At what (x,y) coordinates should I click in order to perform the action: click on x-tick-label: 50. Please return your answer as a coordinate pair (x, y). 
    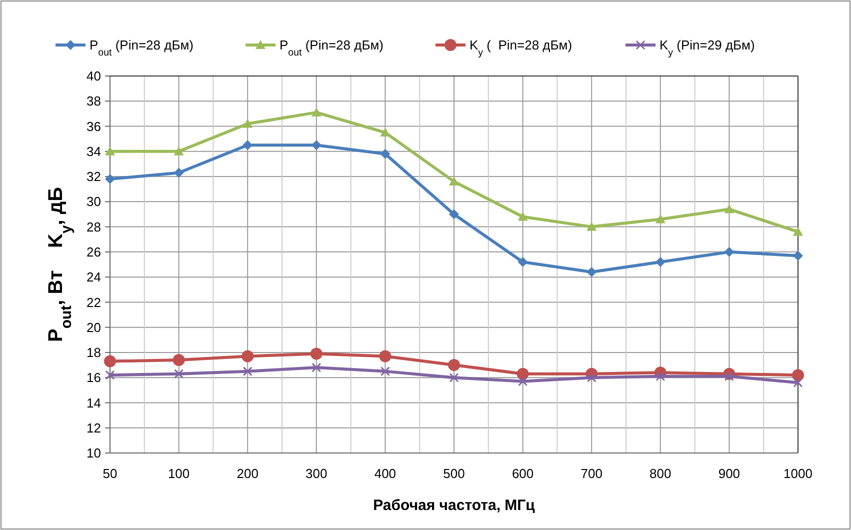
    Looking at the image, I should click on (110, 473).